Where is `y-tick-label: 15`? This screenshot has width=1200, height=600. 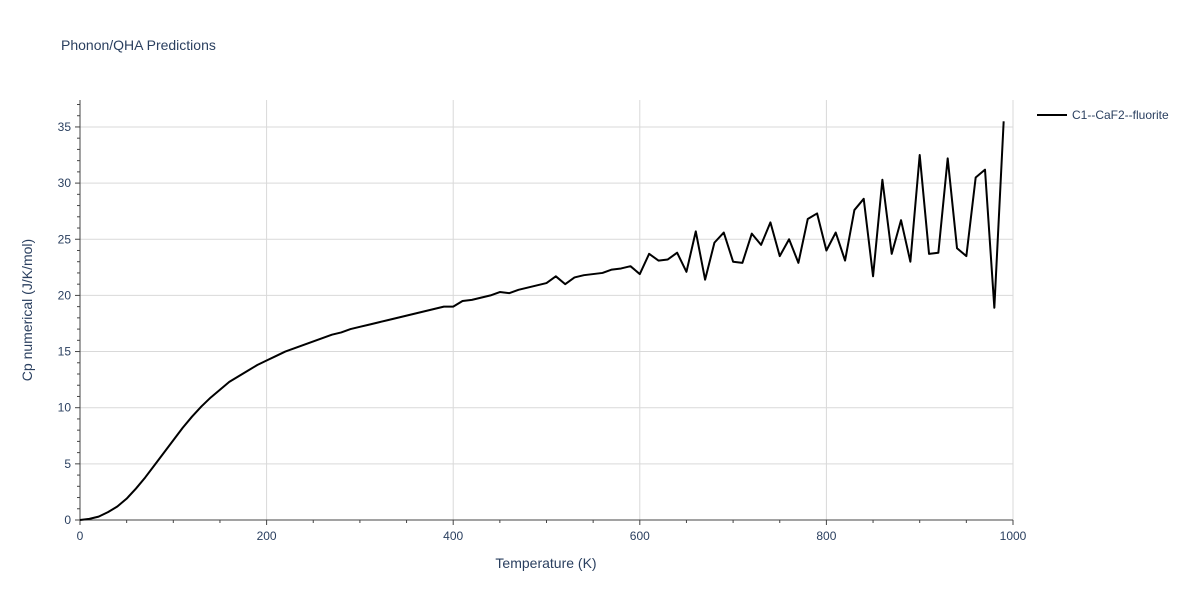 y-tick-label: 15 is located at coordinates (65, 352).